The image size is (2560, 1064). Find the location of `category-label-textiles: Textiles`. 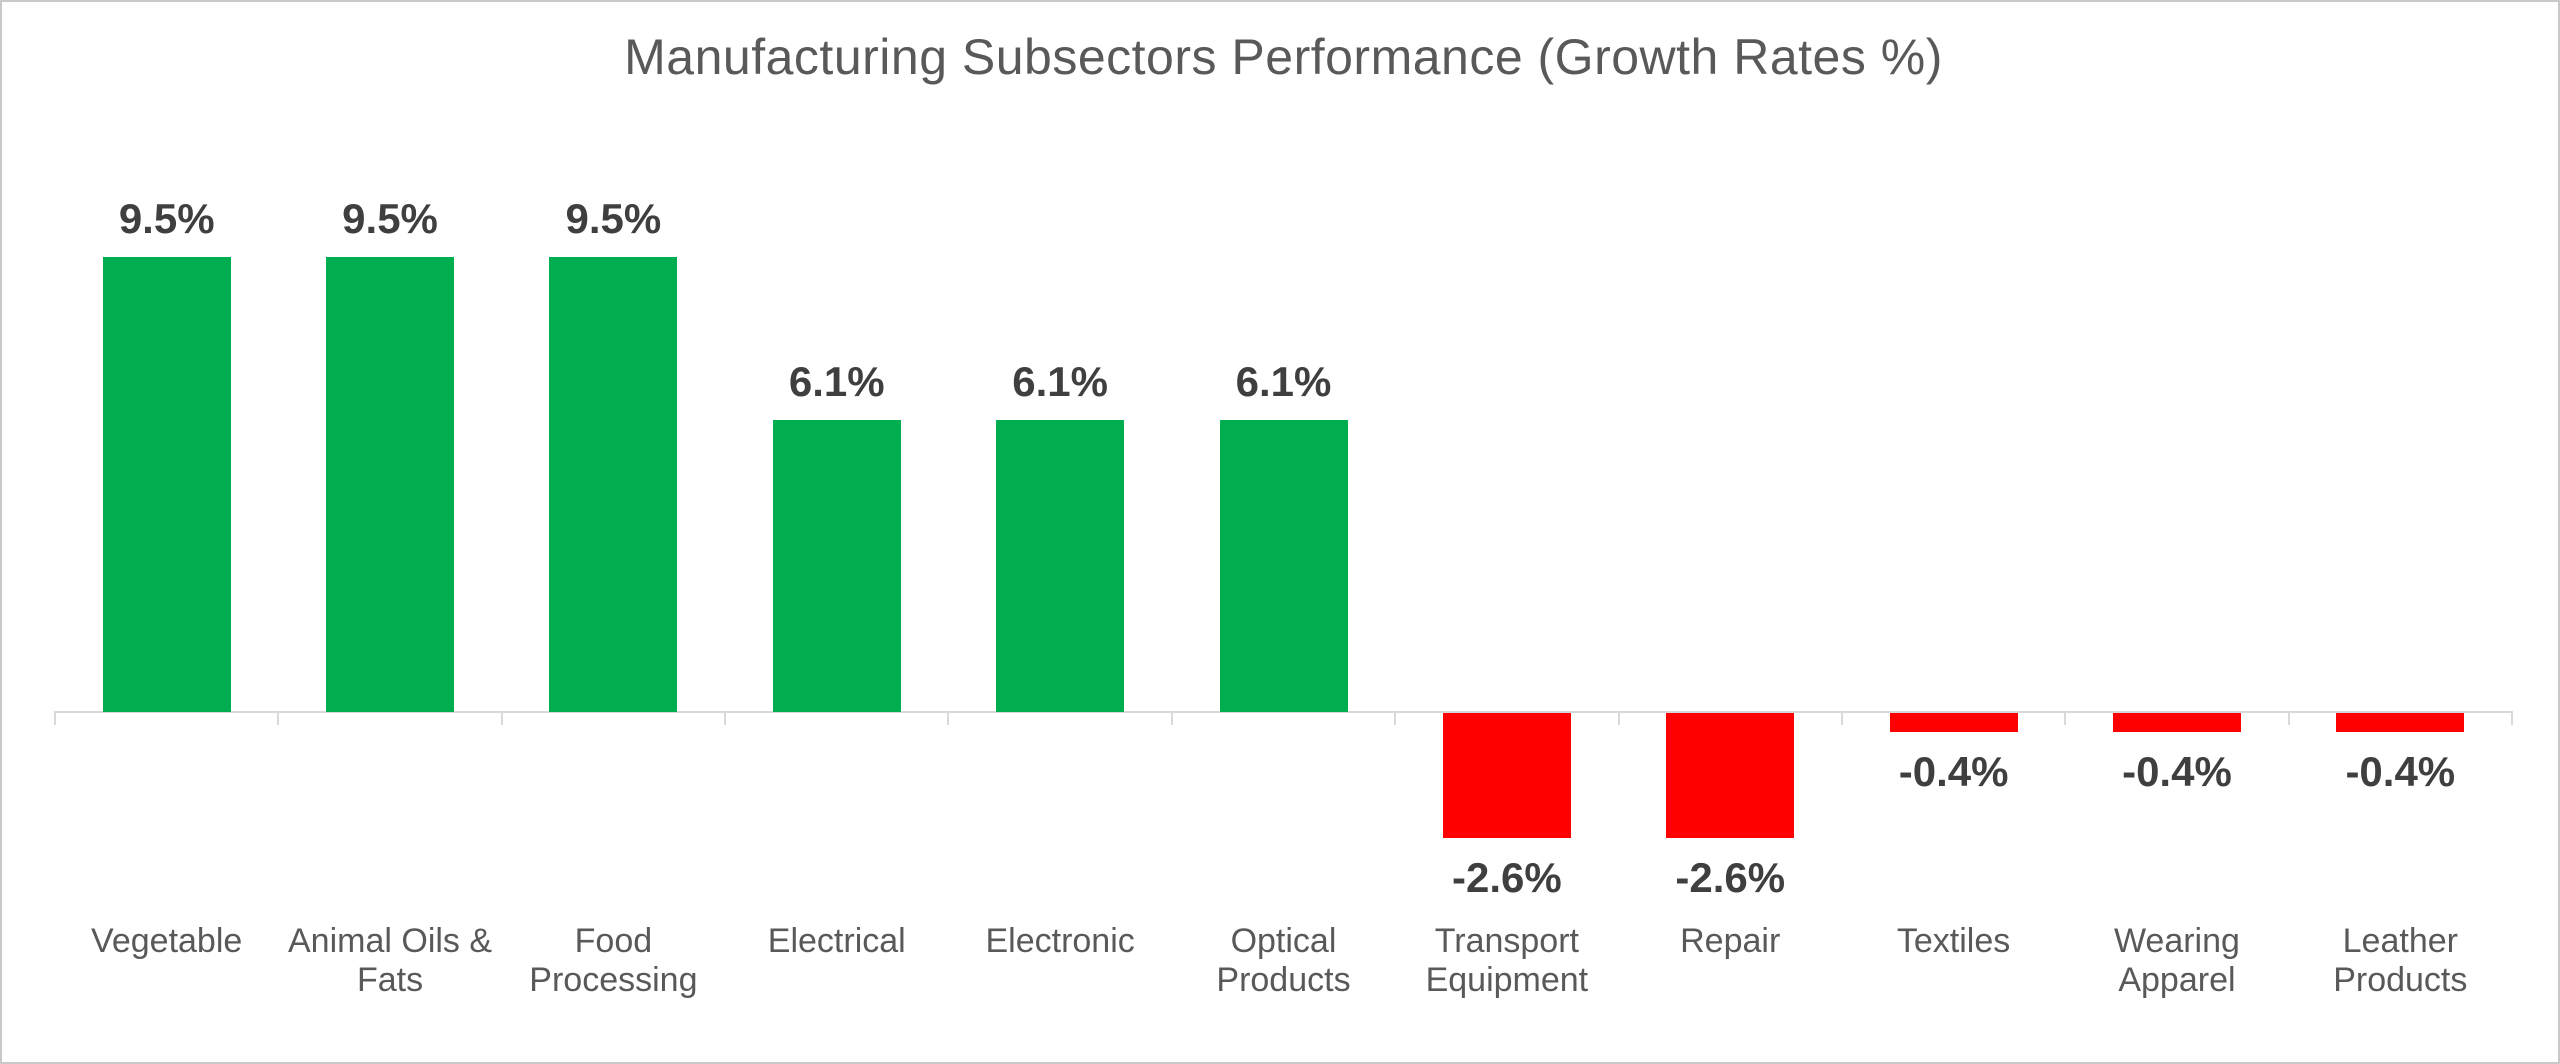

category-label-textiles: Textiles is located at coordinates (1953, 941).